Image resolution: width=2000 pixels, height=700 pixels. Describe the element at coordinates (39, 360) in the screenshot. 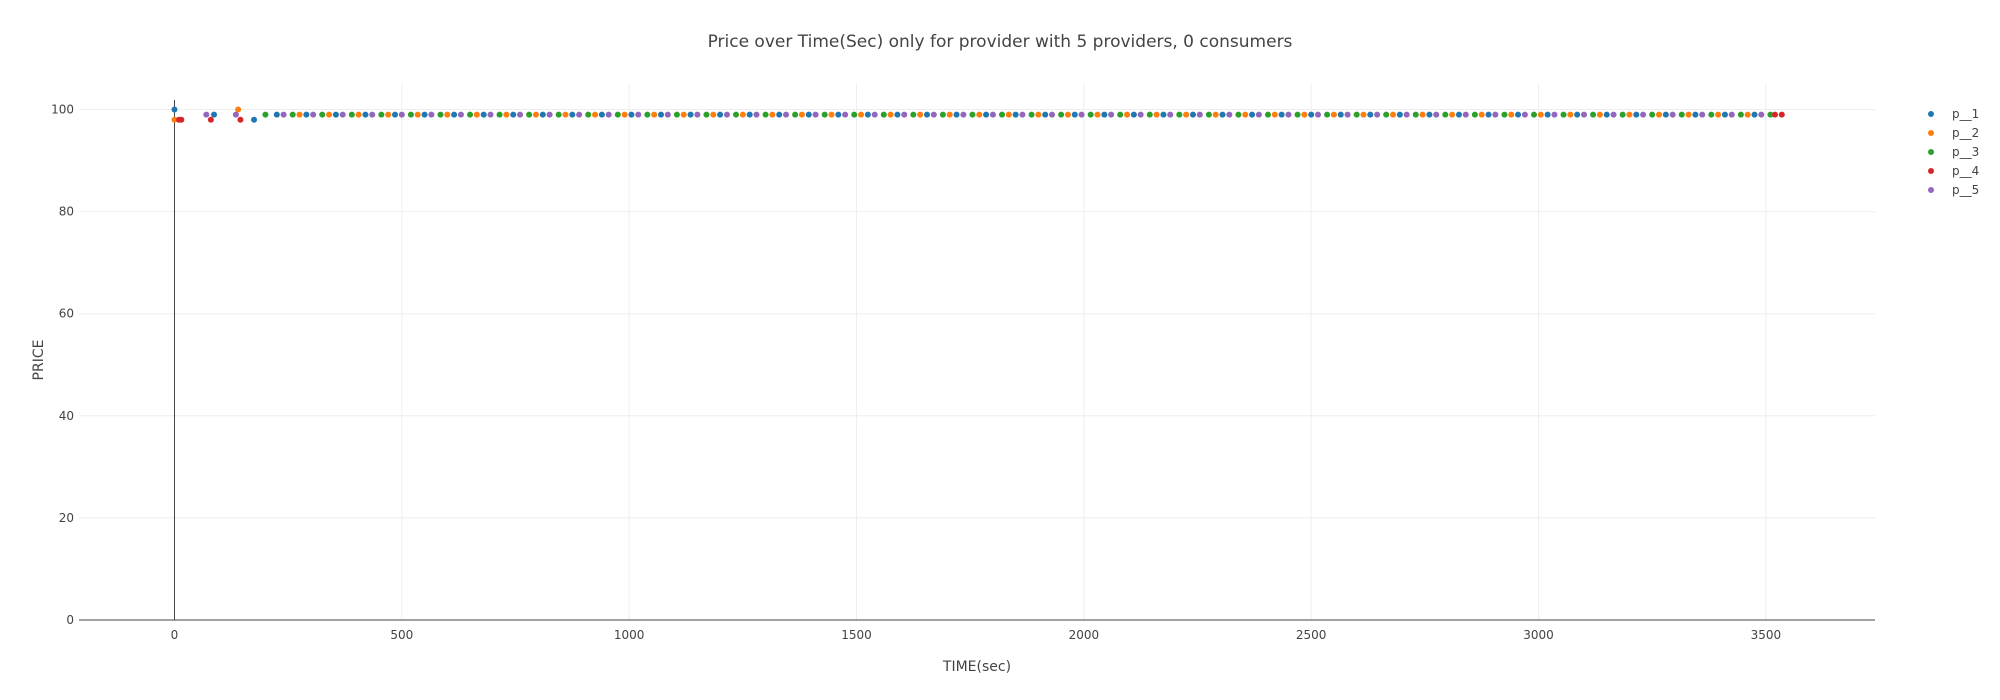

I see `y-axis-title: PRICE` at that location.